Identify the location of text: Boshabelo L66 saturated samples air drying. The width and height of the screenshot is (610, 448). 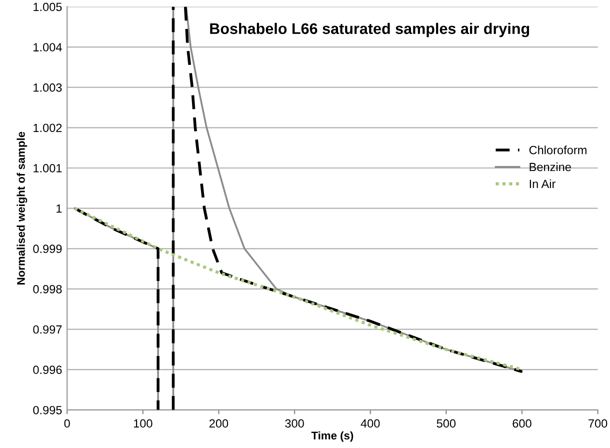
(370, 30).